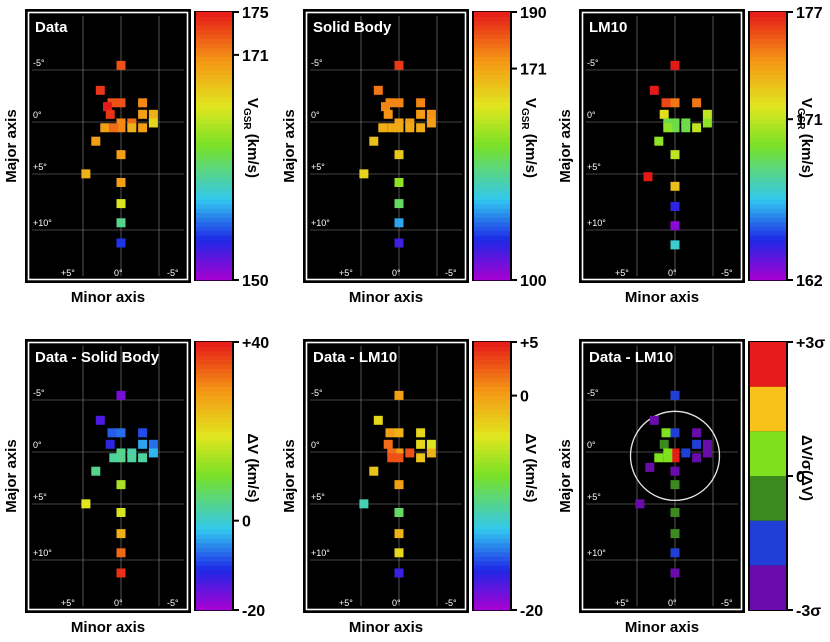 The height and width of the screenshot is (642, 830). Describe the element at coordinates (594, 497) in the screenshot. I see `chart5-ytick-2: +5°` at that location.